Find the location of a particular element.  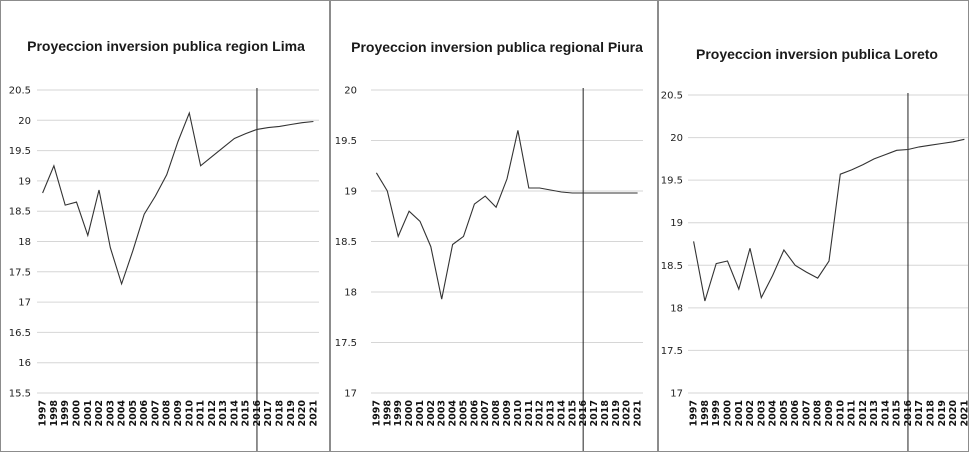

y-tick-label: 16 is located at coordinates (24, 363).